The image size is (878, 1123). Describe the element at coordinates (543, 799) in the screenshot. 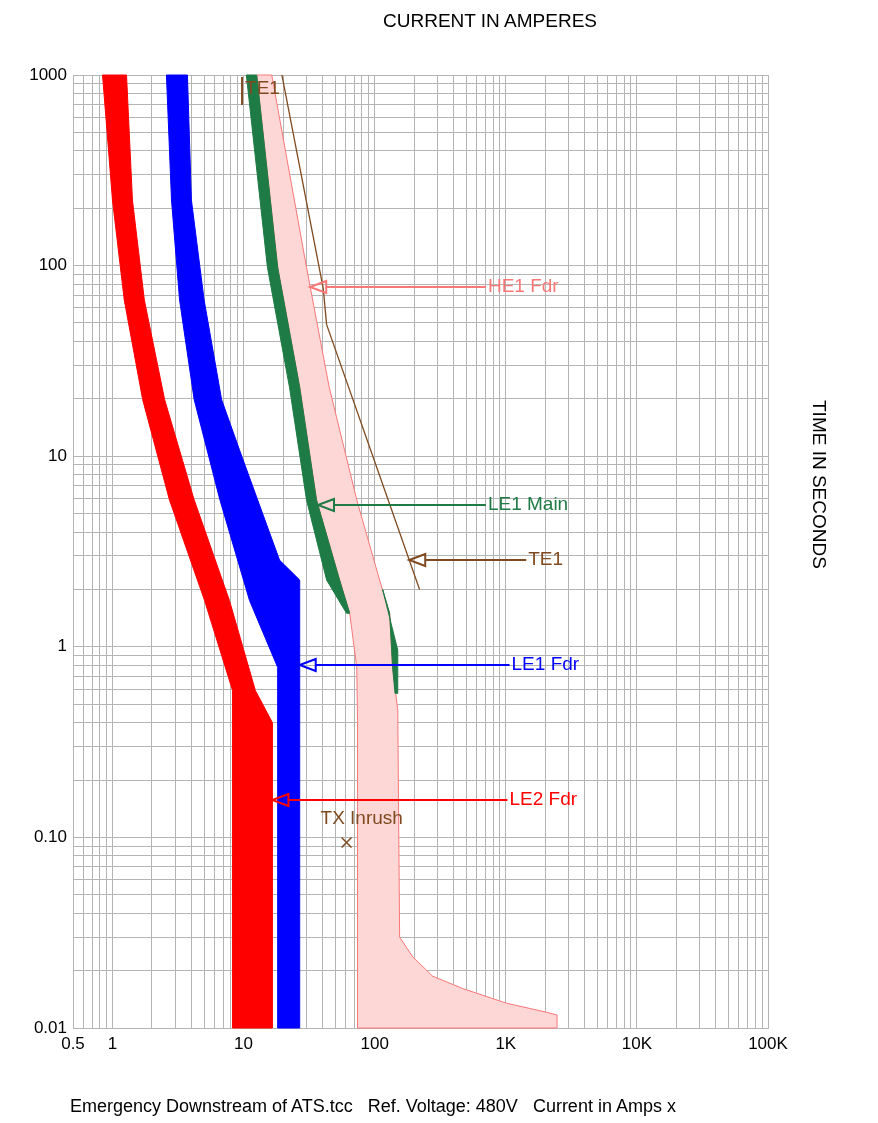

I see `text: LE2 Fdr` at that location.